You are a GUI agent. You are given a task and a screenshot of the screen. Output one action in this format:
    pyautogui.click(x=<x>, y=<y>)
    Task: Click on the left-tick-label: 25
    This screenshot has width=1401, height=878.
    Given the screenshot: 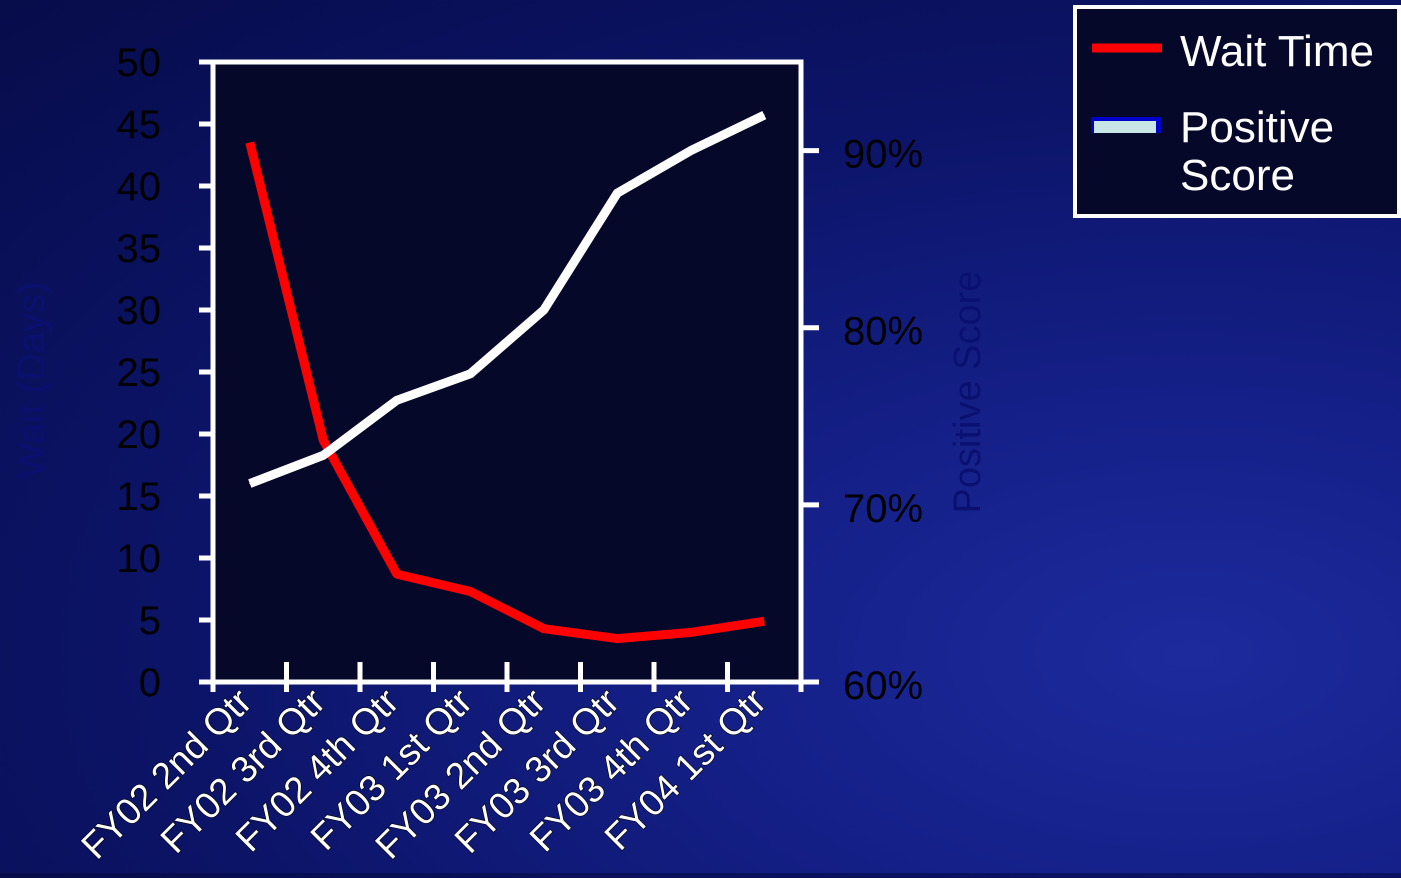 What is the action you would take?
    pyautogui.click(x=139, y=373)
    